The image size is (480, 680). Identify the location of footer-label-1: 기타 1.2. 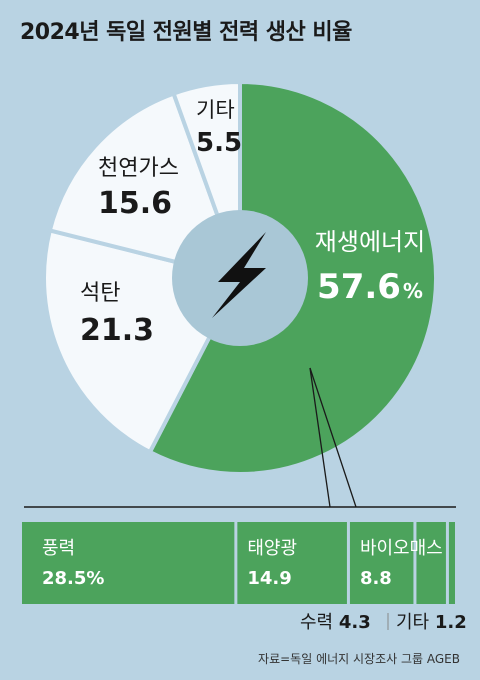
(431, 622).